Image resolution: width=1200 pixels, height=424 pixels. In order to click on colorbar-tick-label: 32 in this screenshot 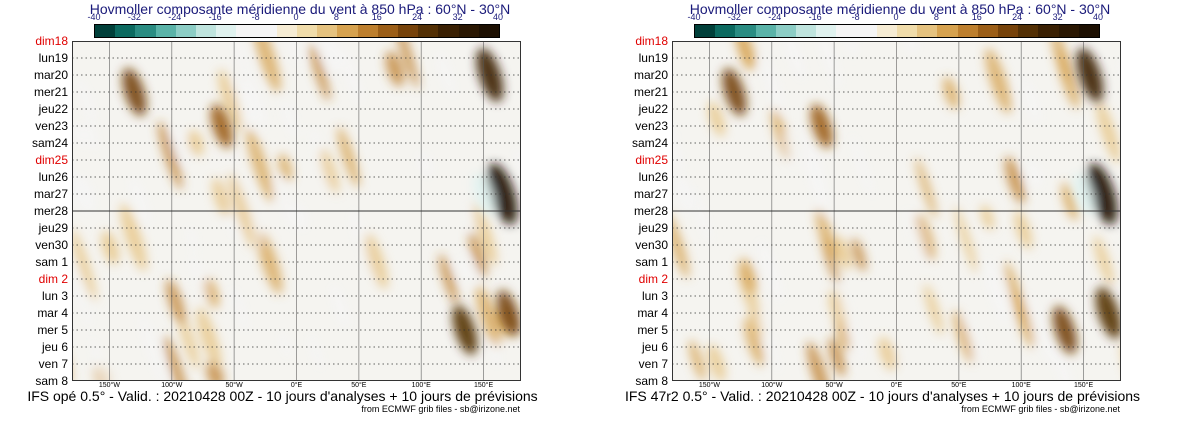, I will do `click(457, 17)`.